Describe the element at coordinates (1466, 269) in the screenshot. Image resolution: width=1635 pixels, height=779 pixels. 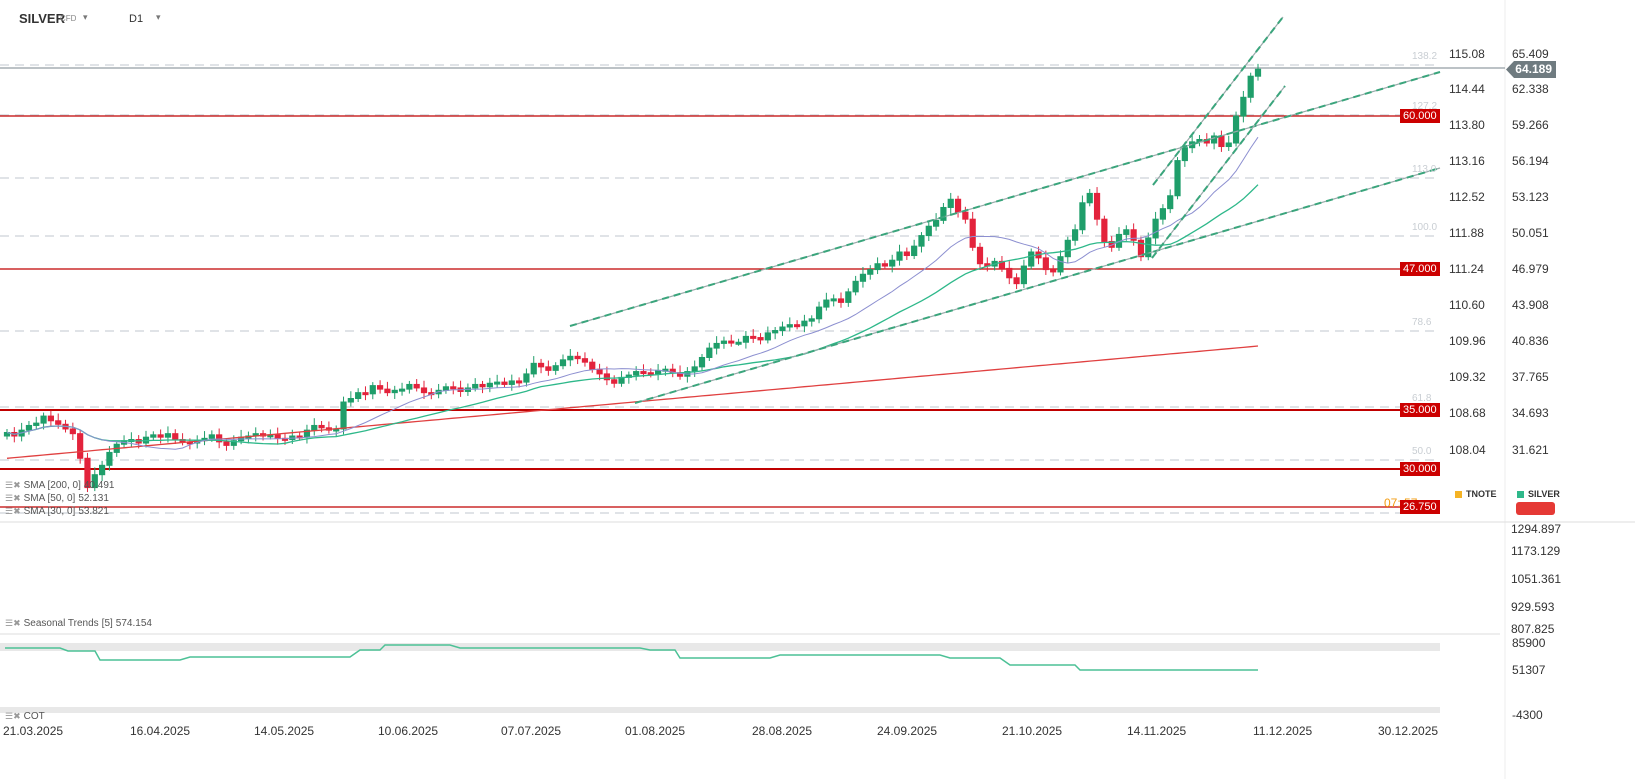
I see `left-axis-tick: 111.24` at that location.